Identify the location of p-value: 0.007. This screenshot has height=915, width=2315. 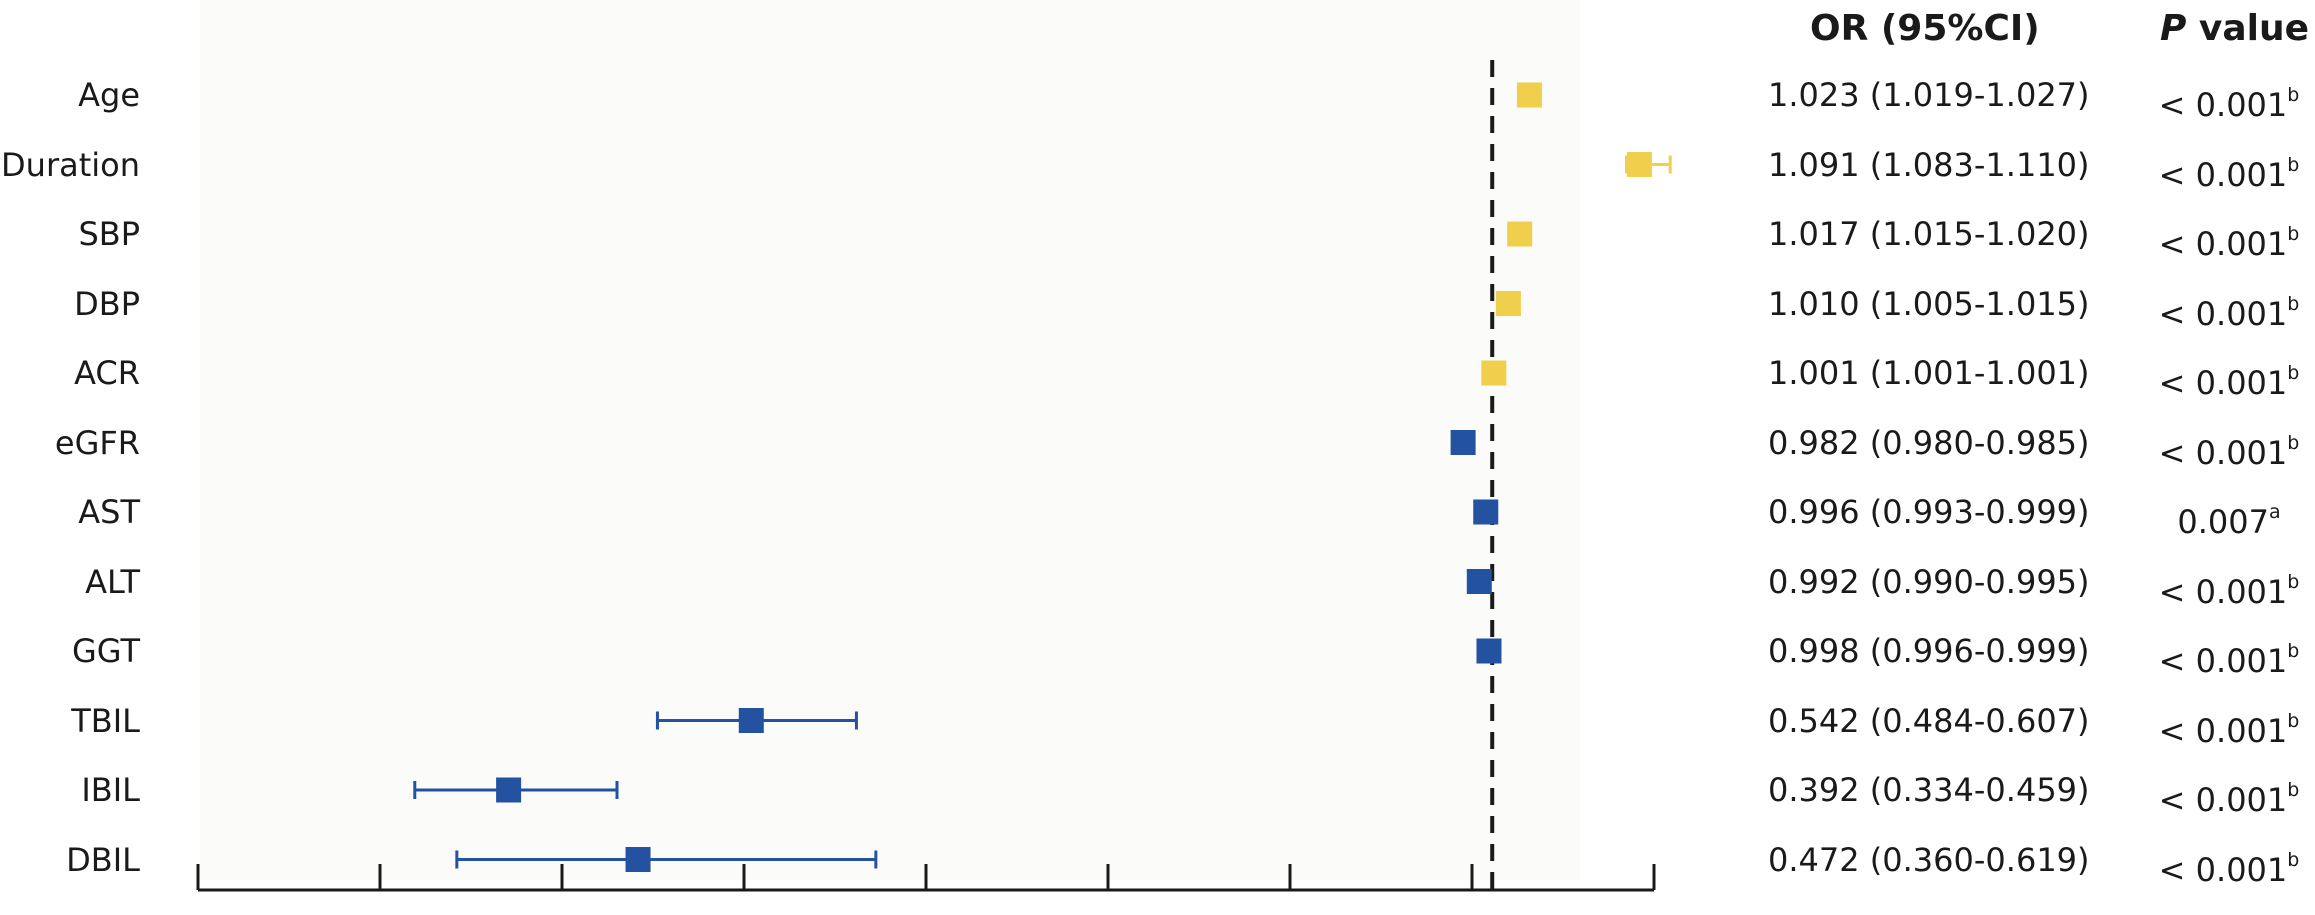
(2223, 522).